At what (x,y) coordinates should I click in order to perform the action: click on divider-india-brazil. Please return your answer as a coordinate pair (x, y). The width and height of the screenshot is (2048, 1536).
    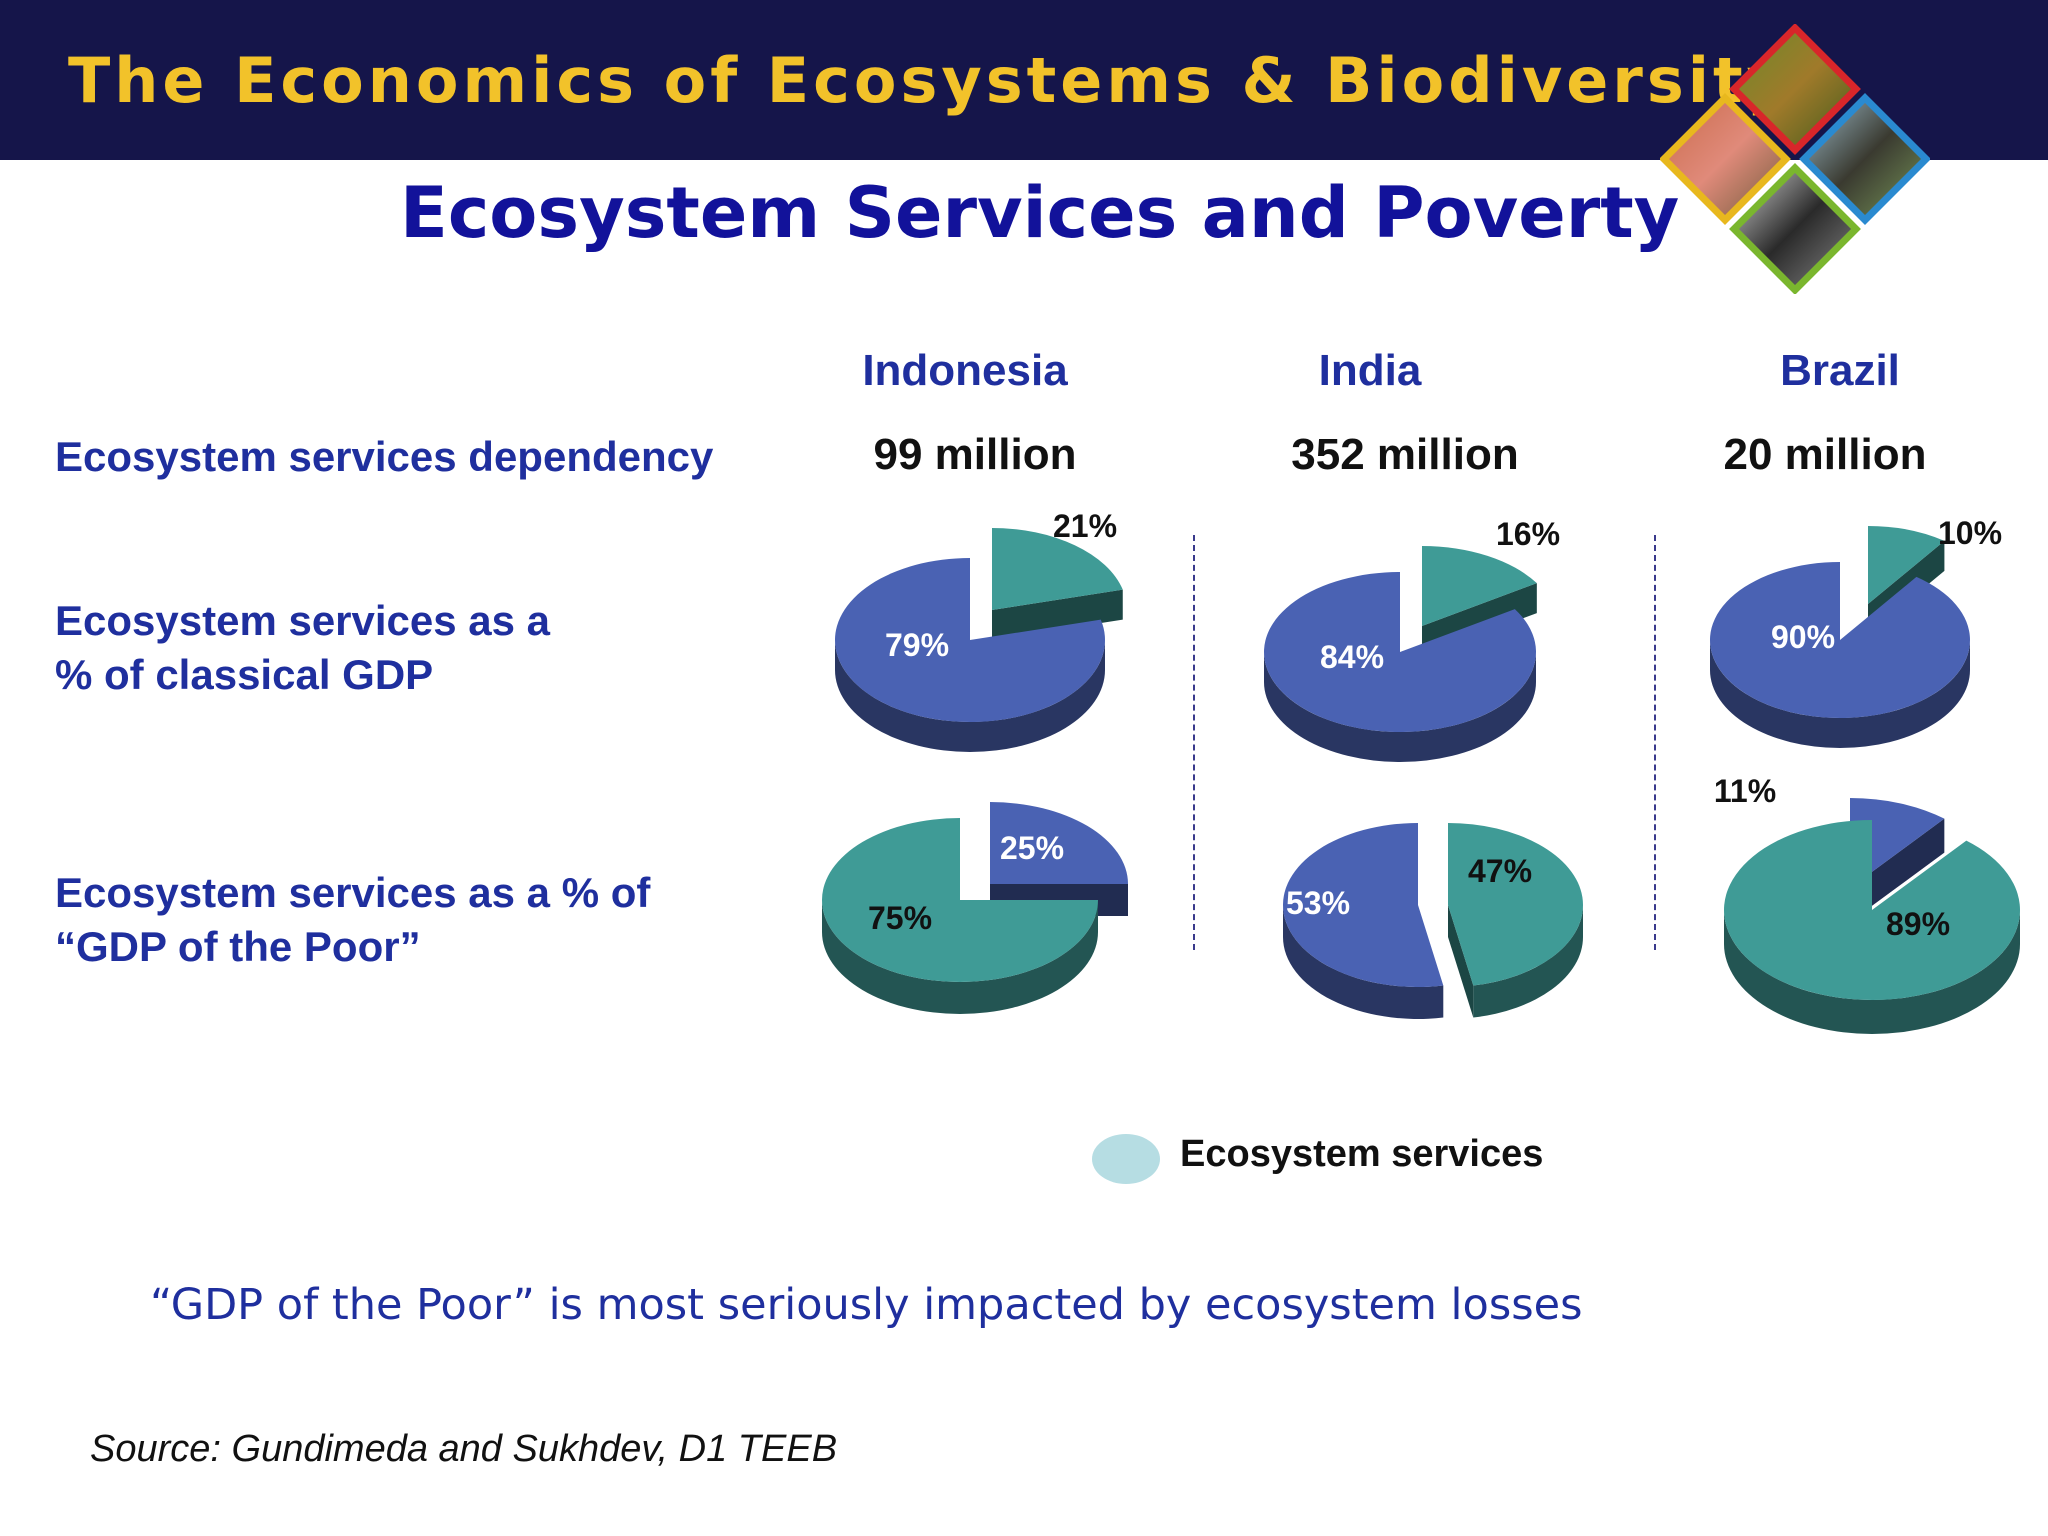
    Looking at the image, I should click on (1655, 742).